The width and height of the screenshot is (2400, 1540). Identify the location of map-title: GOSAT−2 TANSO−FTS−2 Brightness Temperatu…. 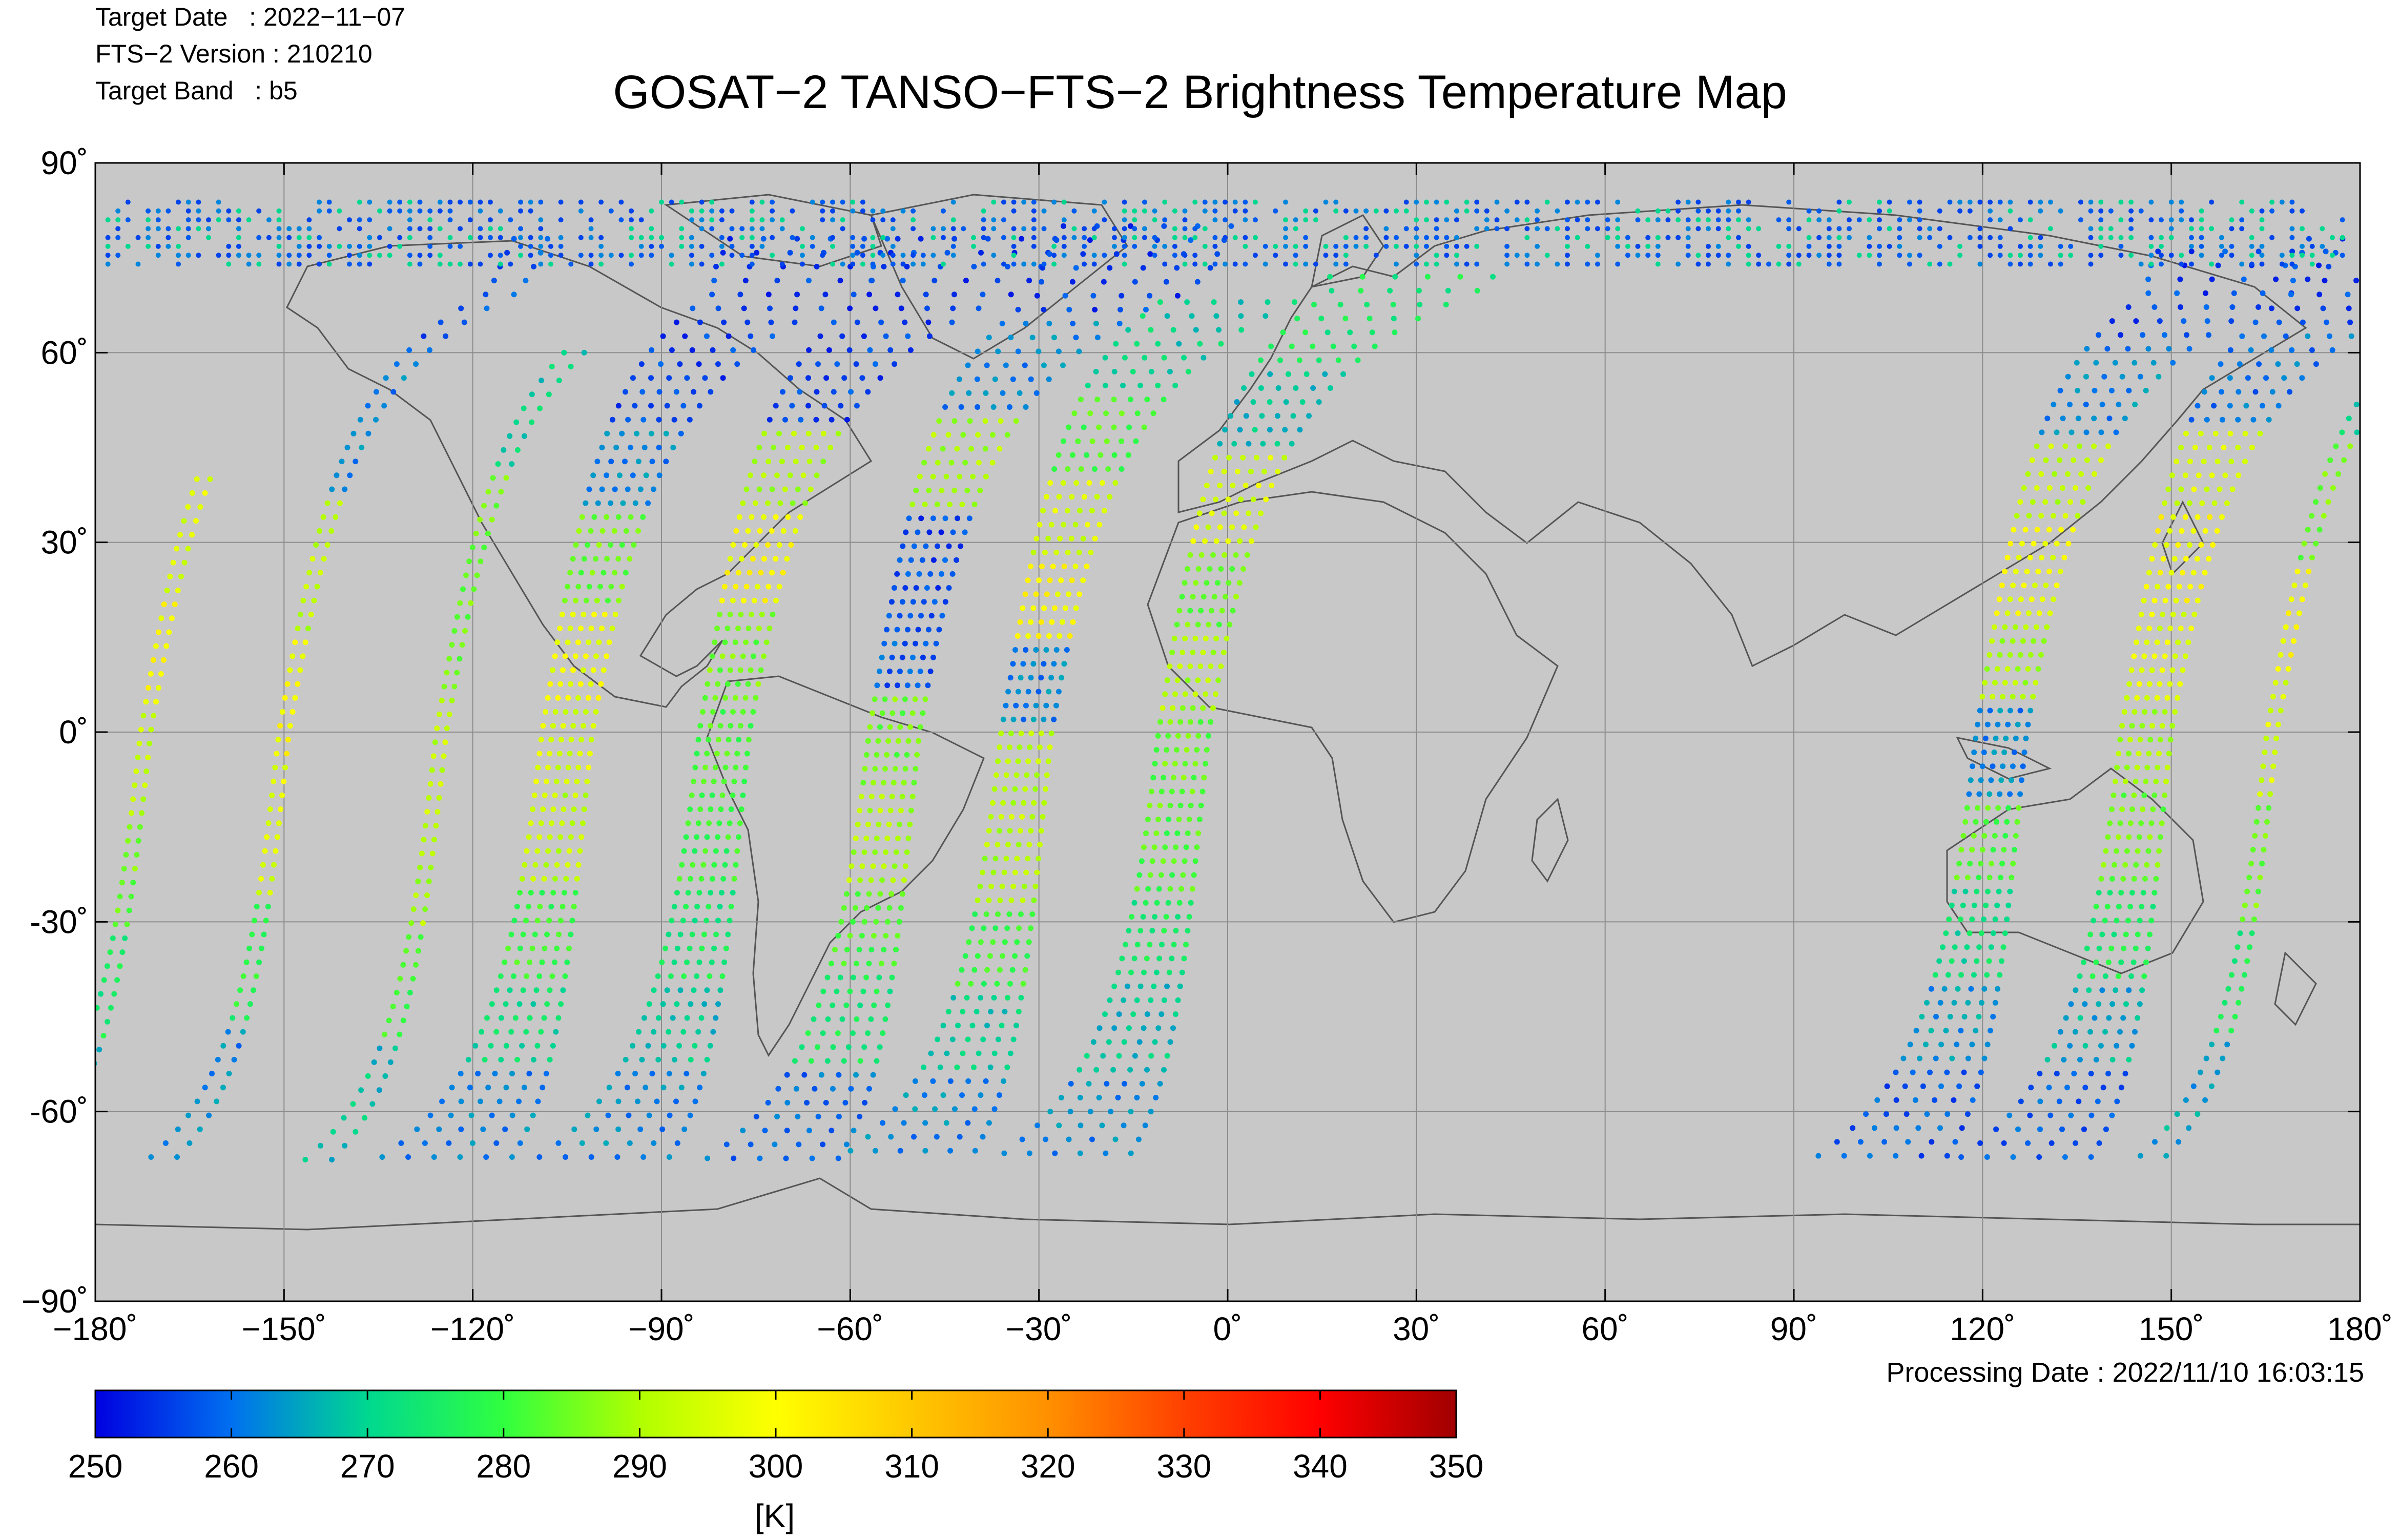
(1200, 92).